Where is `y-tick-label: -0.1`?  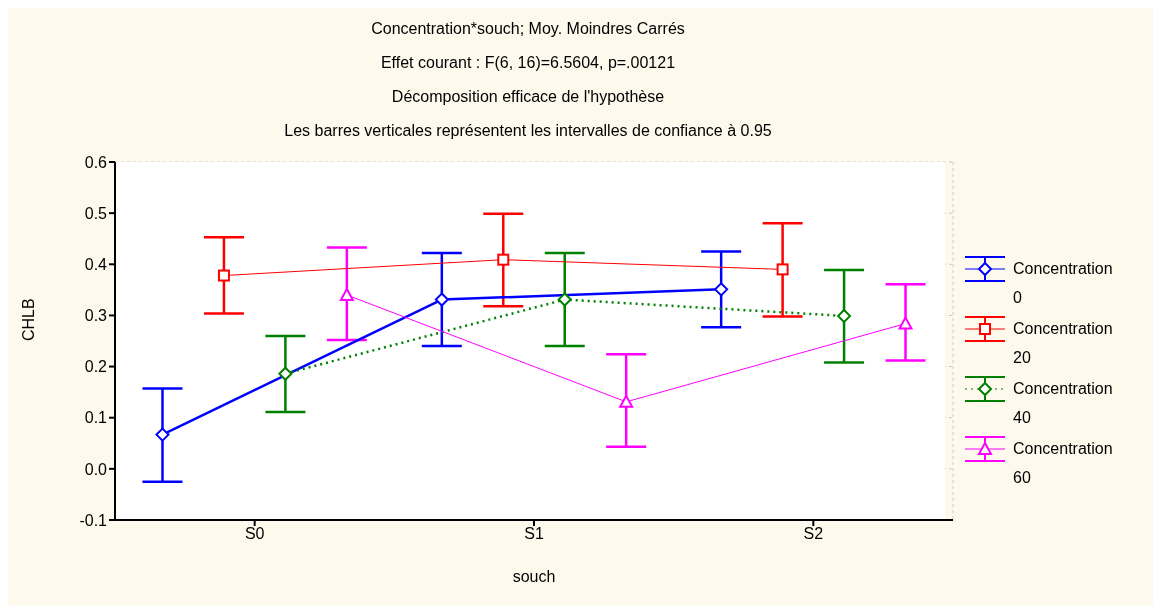 y-tick-label: -0.1 is located at coordinates (93, 520).